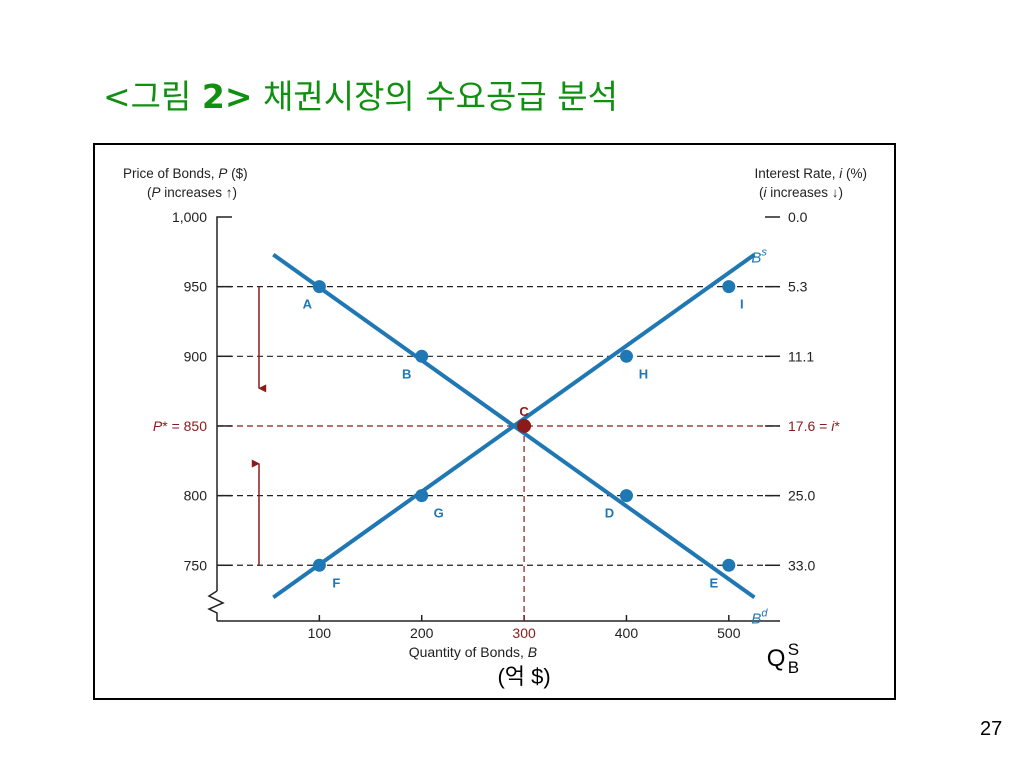 This screenshot has height=768, width=1024. Describe the element at coordinates (626, 356) in the screenshot. I see `point-h` at that location.